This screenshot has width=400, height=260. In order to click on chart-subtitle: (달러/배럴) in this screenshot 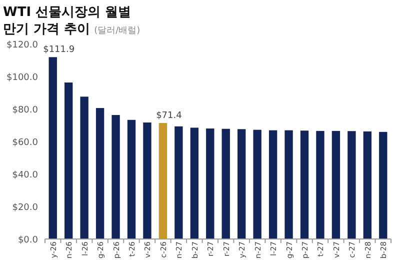, I will do `click(117, 31)`.